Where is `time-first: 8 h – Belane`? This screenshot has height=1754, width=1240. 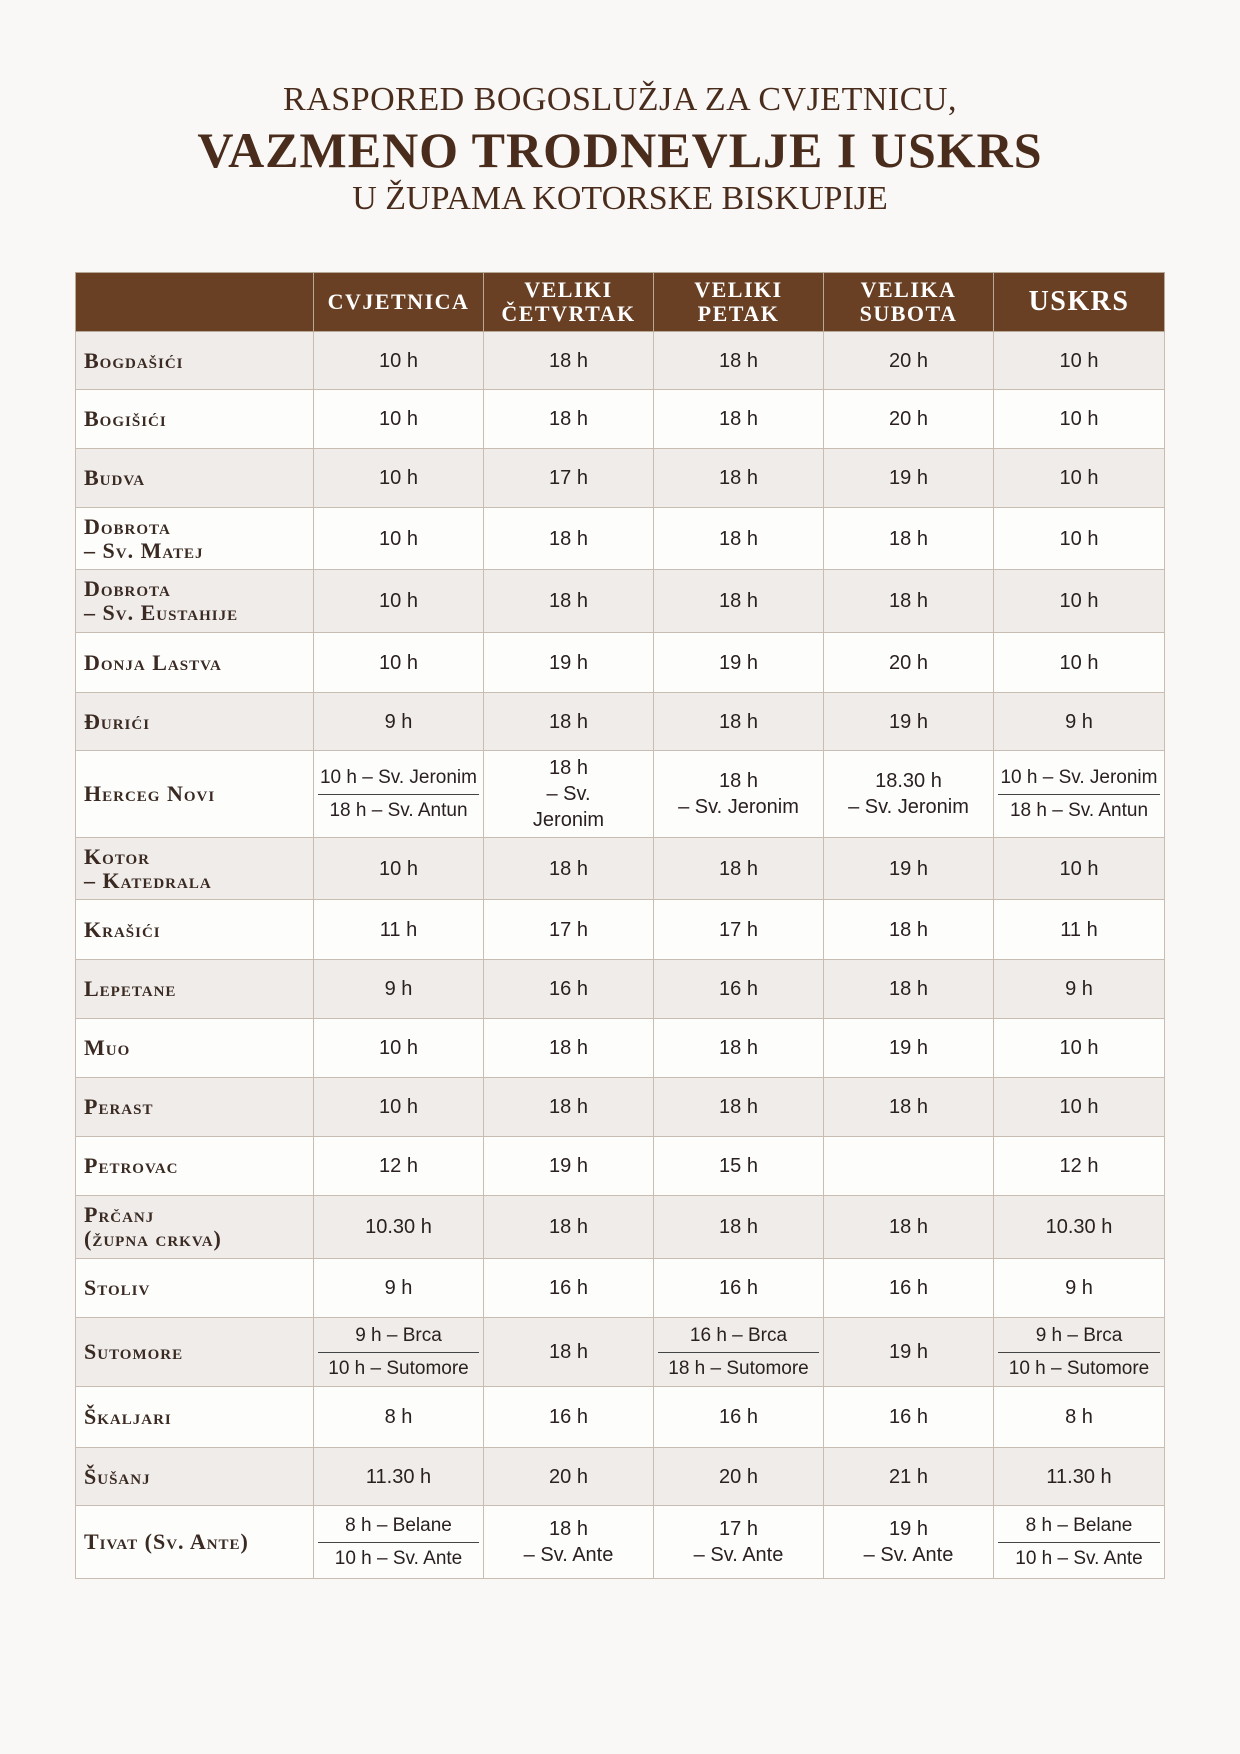 time-first: 8 h – Belane is located at coordinates (398, 1529).